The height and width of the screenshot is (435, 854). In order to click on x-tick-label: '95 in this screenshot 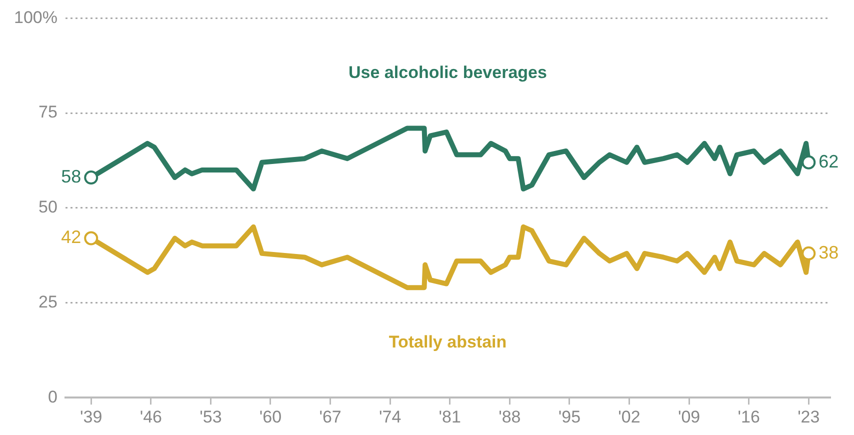, I will do `click(569, 416)`.